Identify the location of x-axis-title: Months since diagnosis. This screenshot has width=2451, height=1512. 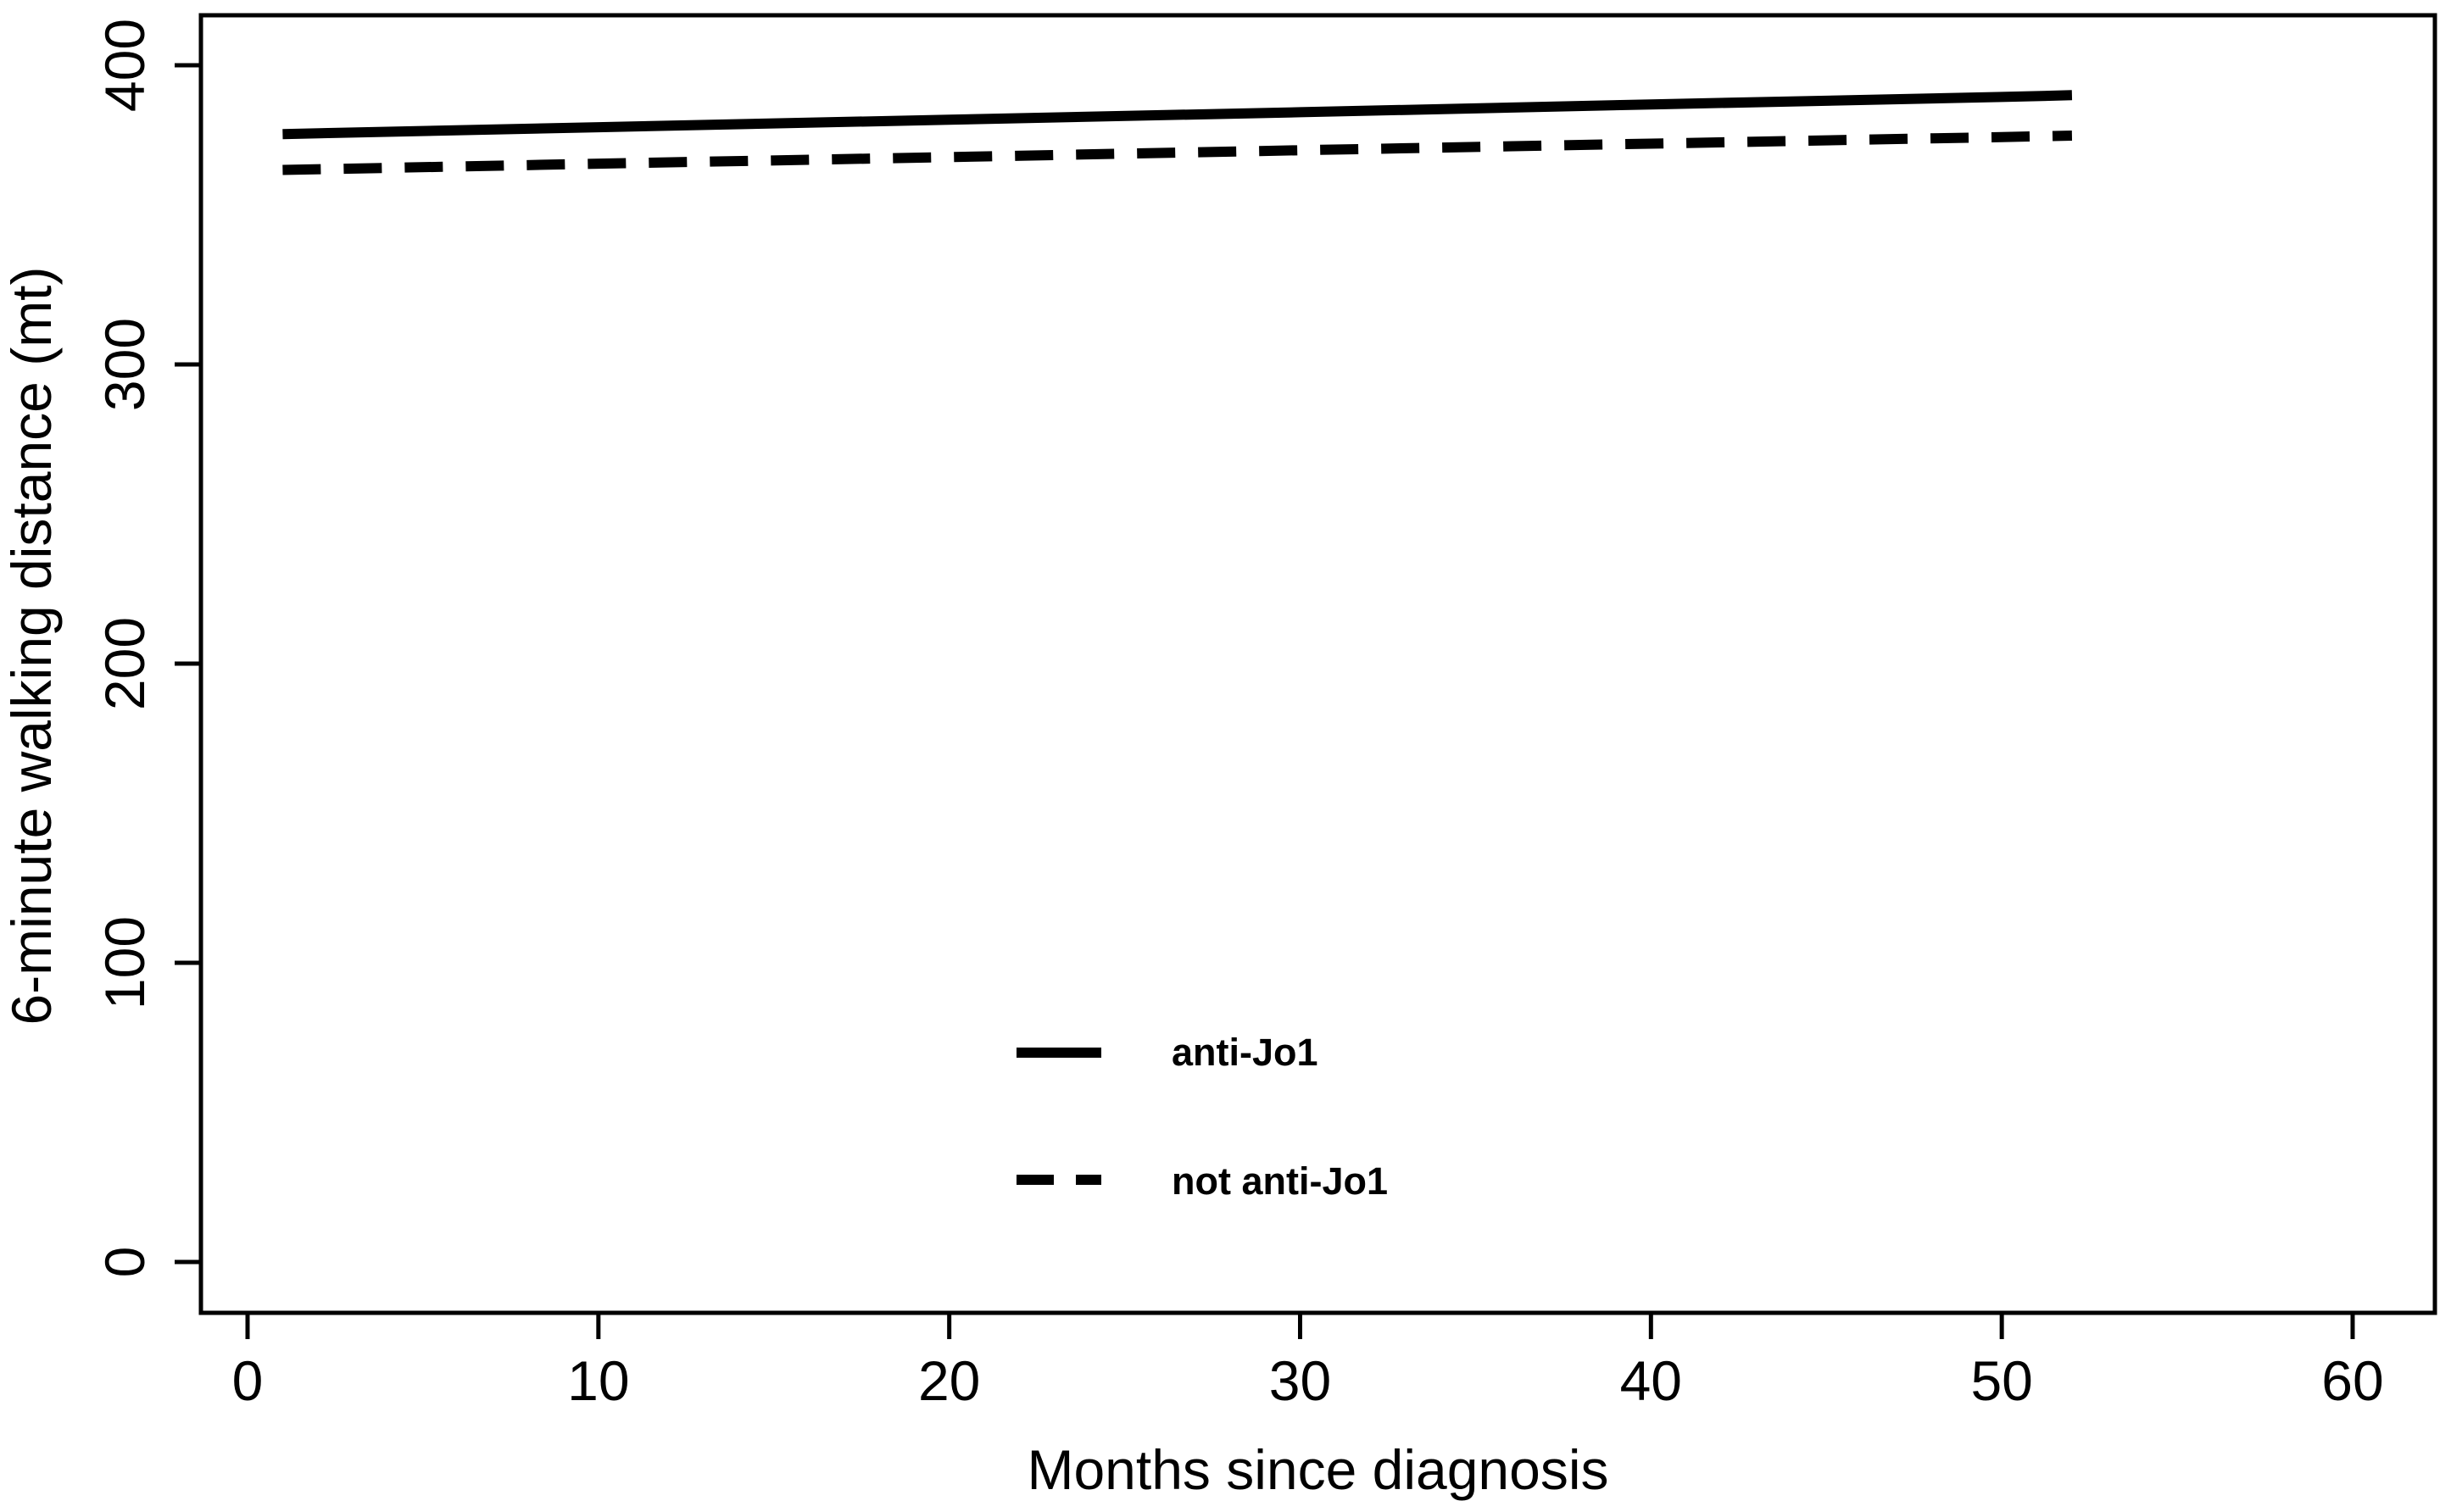
(1318, 1469).